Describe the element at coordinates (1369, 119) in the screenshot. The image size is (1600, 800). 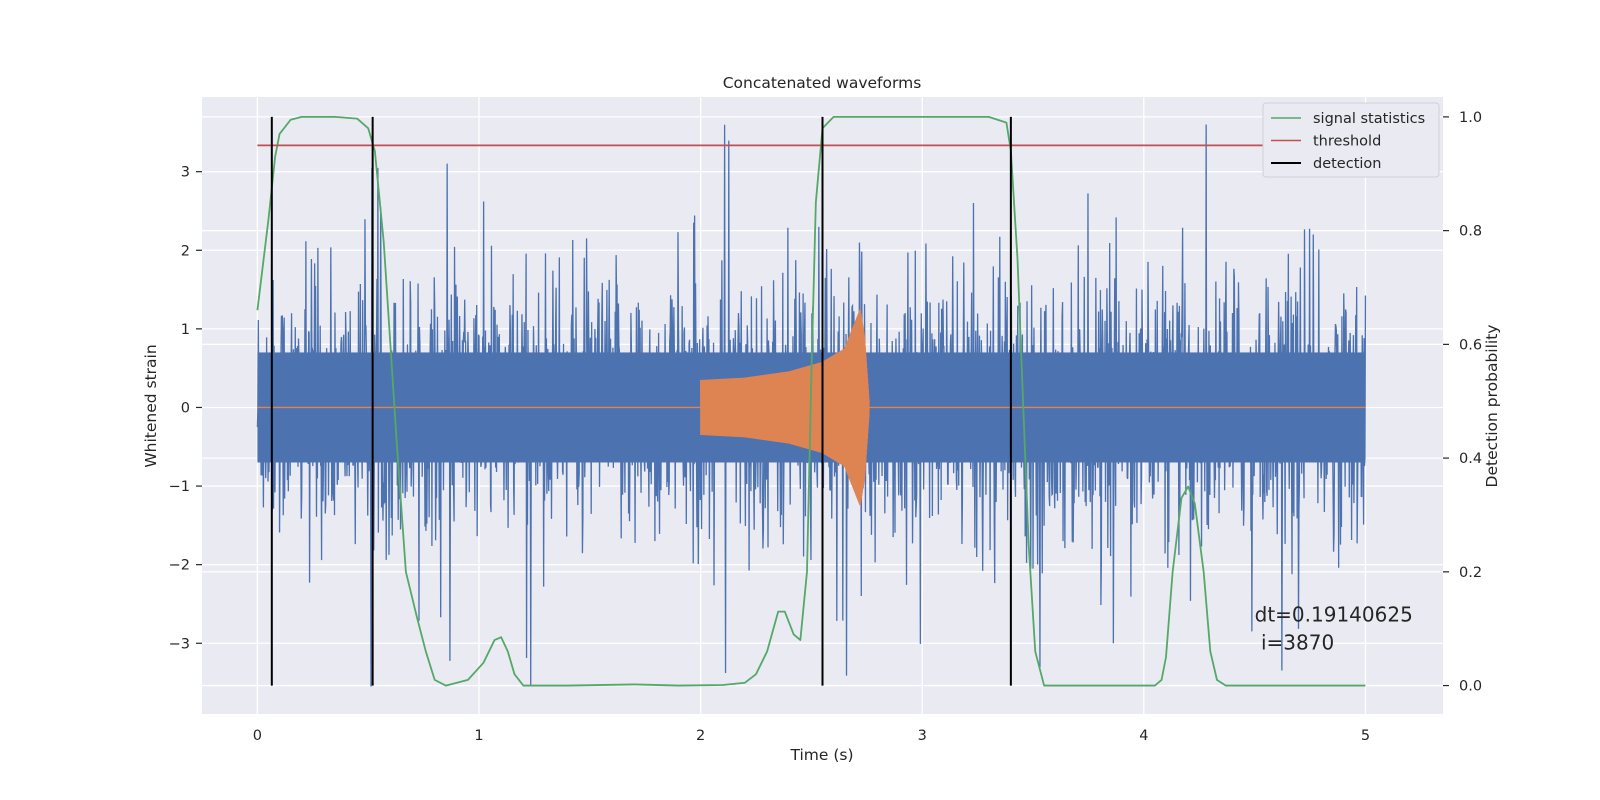
I see `legend-label-0: signal statistics` at that location.